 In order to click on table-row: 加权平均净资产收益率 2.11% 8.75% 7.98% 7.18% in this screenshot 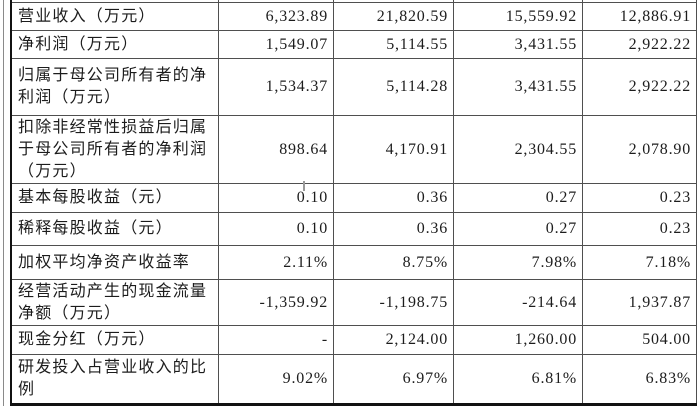, I will do `click(354, 263)`.